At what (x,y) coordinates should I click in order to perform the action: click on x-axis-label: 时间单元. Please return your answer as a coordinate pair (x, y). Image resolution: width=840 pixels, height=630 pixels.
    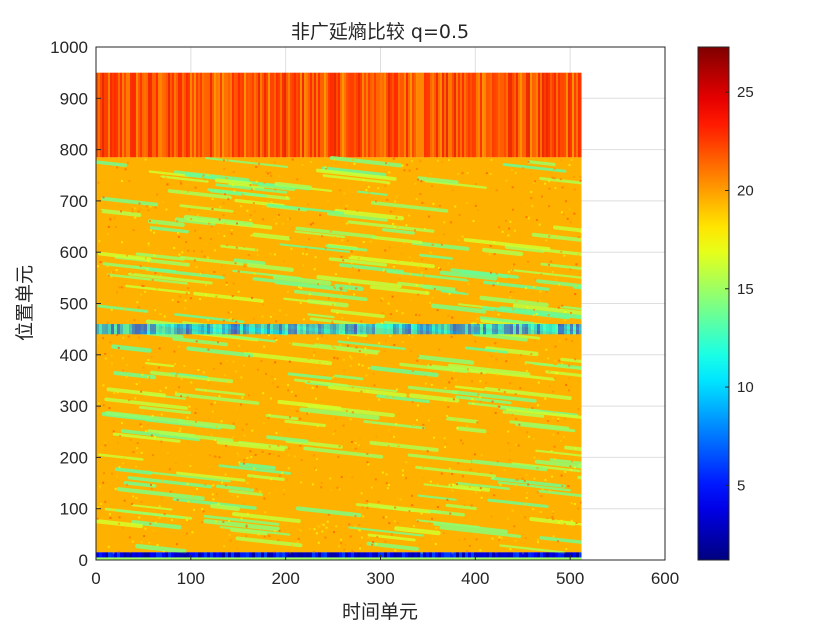
    Looking at the image, I should click on (380, 612).